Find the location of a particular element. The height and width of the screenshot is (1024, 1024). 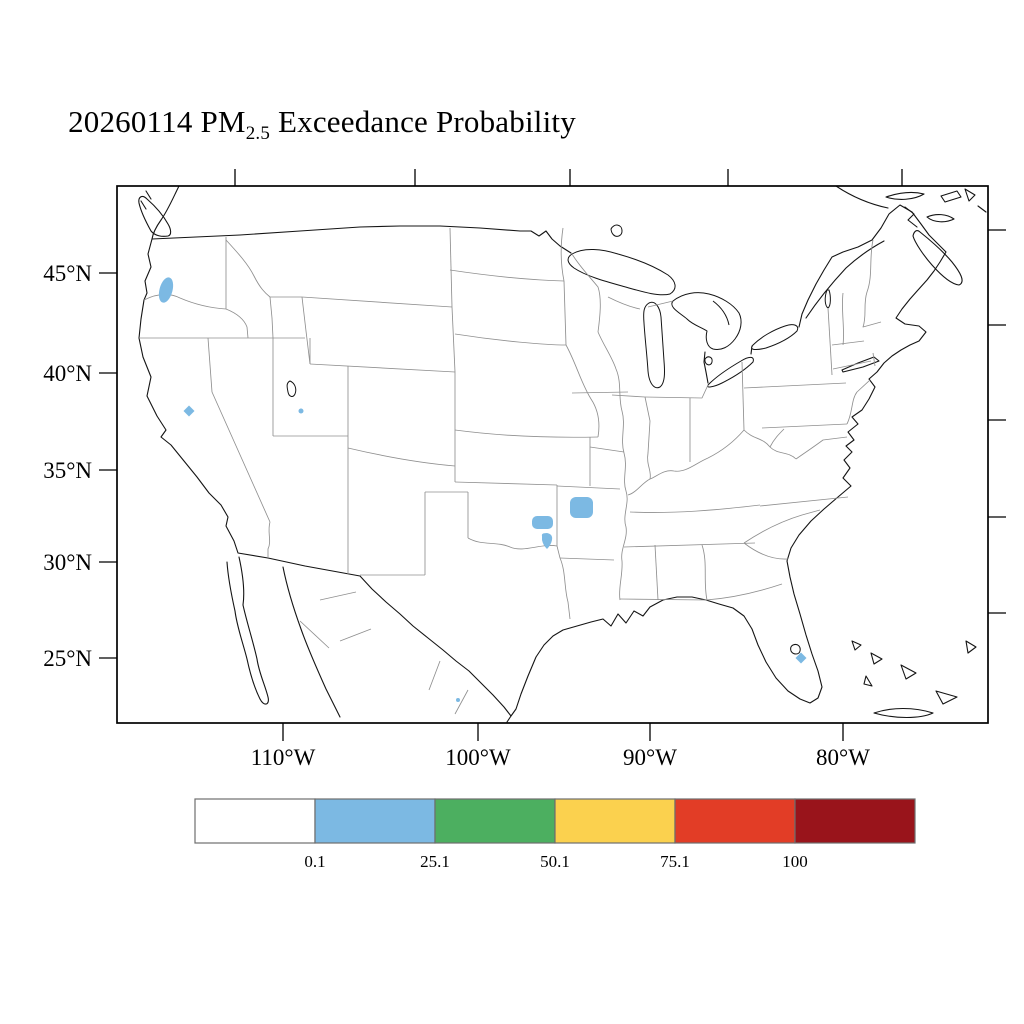

colorbar-tick-label: 100 is located at coordinates (795, 861).